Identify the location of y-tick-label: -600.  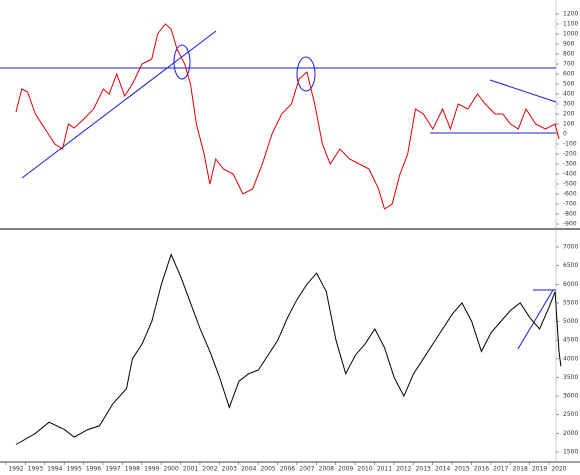
(570, 194).